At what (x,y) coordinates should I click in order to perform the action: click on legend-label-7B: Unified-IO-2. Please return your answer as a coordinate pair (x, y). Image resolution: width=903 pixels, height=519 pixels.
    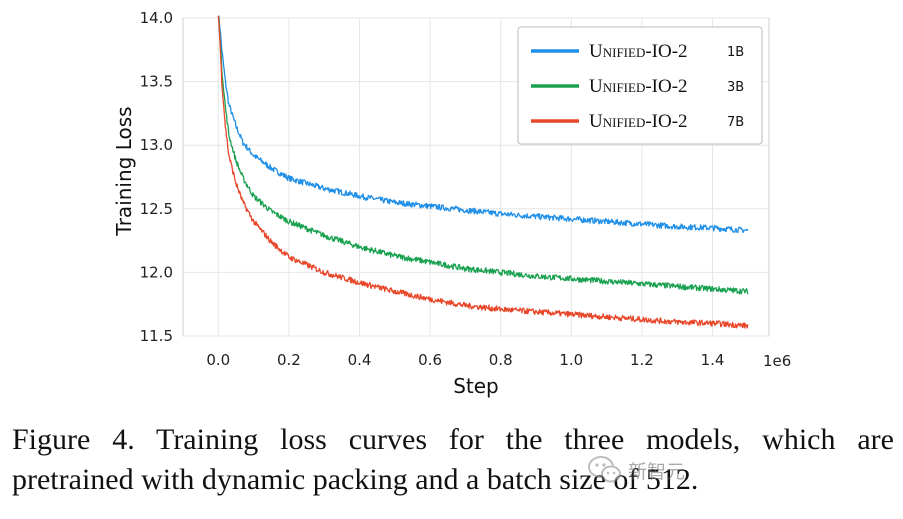
    Looking at the image, I should click on (638, 121).